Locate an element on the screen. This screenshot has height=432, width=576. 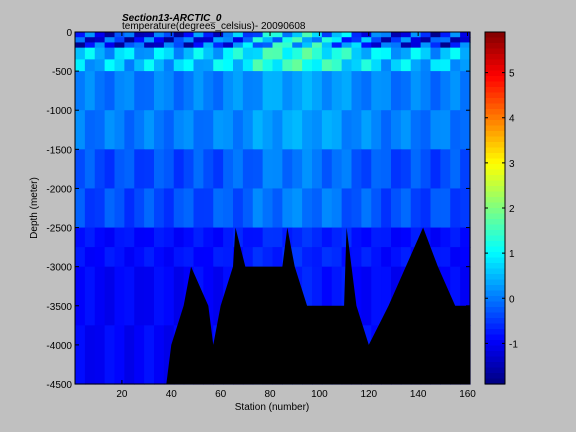
colorbar-tick-label: -1 is located at coordinates (513, 344).